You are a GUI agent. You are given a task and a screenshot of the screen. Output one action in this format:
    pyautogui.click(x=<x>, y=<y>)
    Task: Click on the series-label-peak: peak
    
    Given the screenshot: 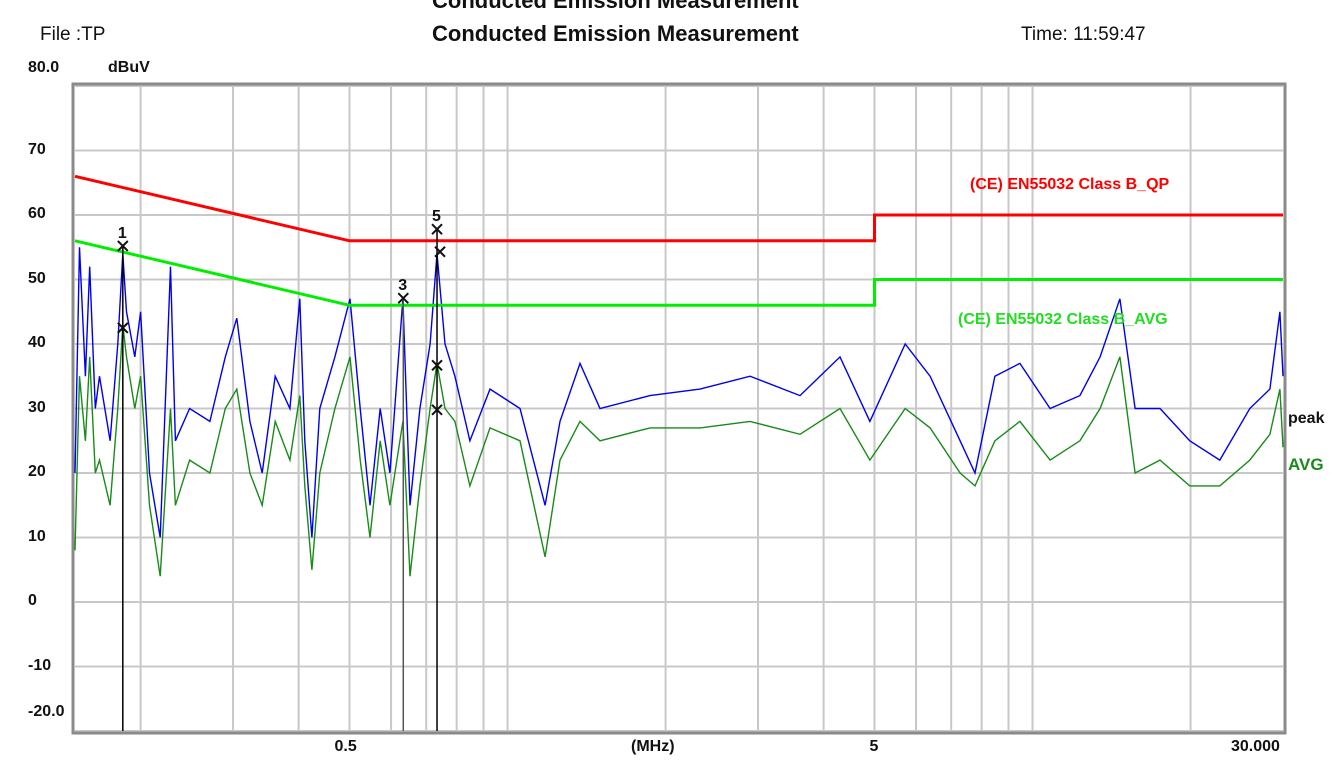 What is the action you would take?
    pyautogui.click(x=1306, y=418)
    